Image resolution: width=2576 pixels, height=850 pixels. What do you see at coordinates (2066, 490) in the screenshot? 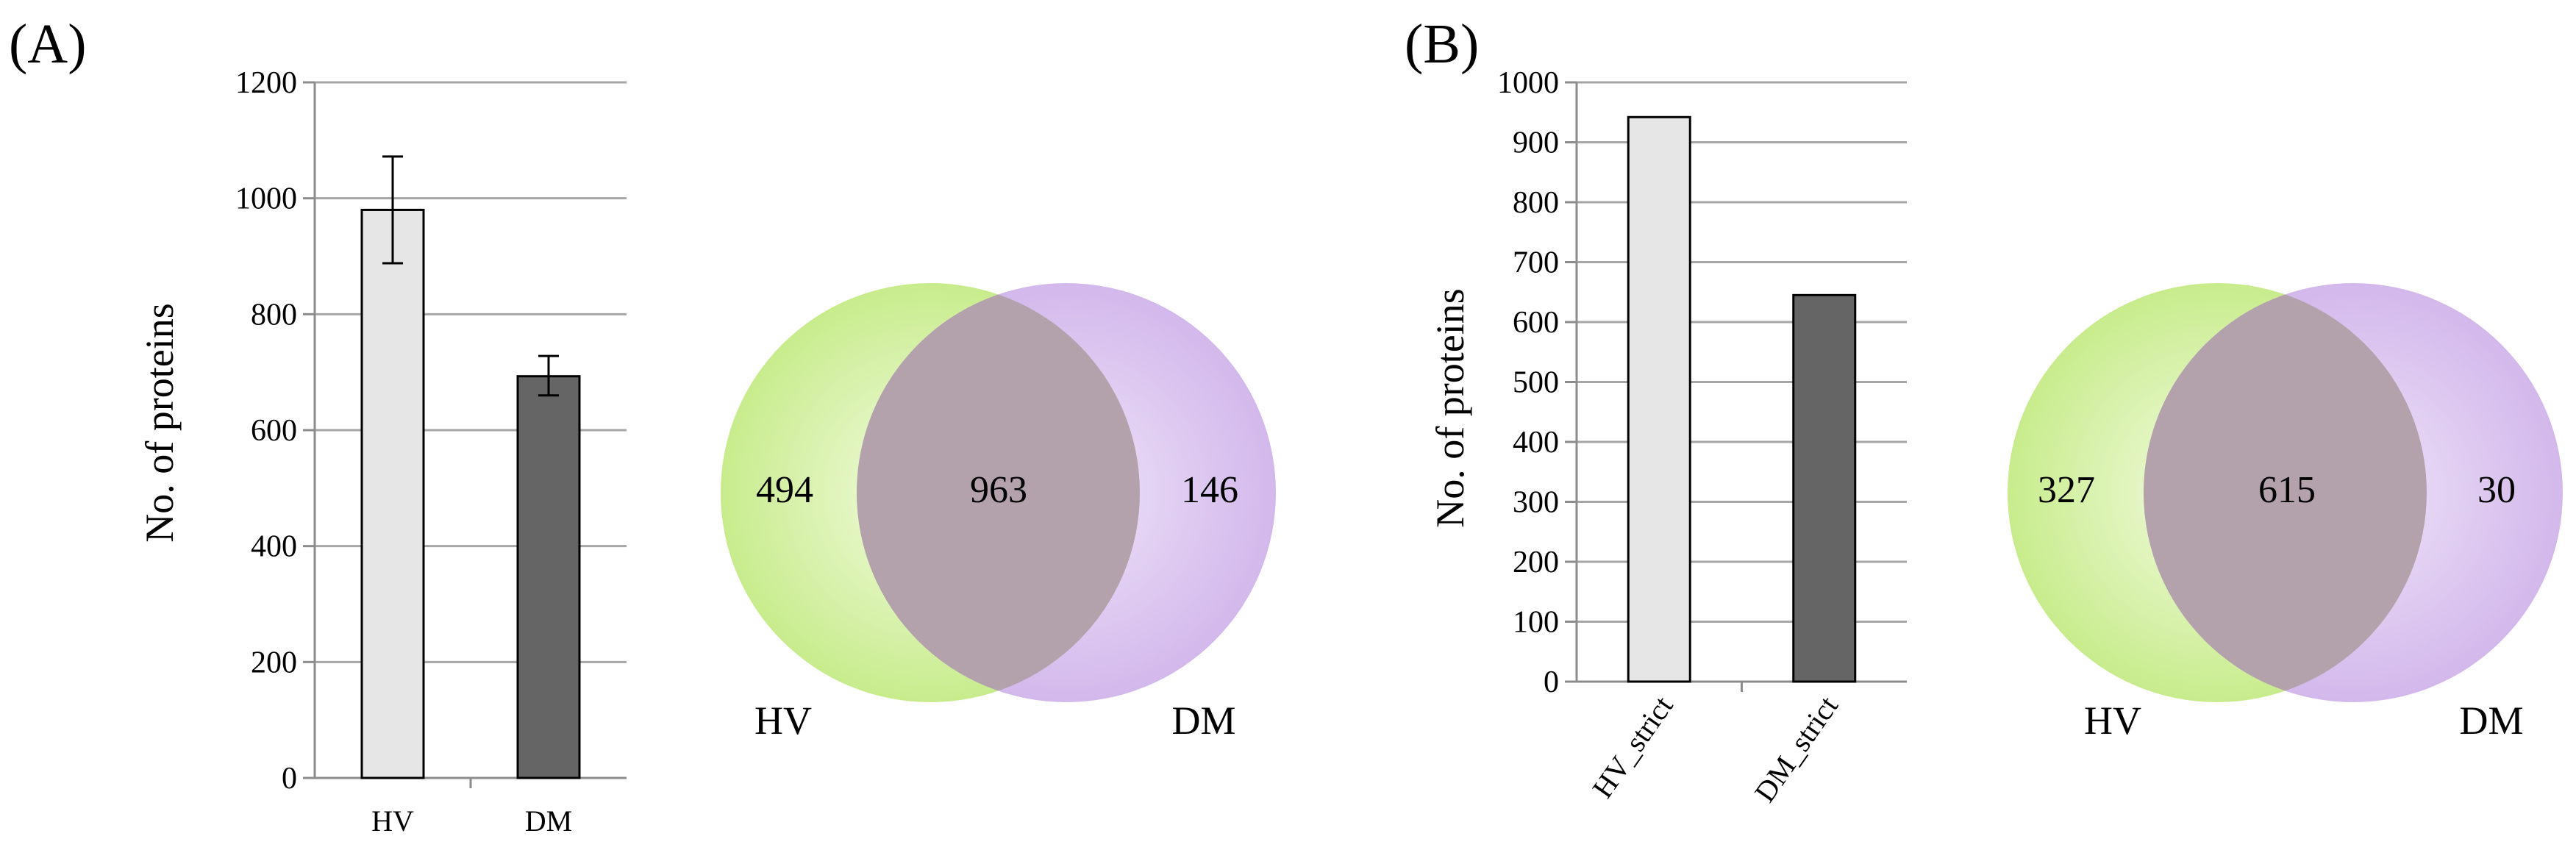
I see `venn-left-only-b: 327` at bounding box center [2066, 490].